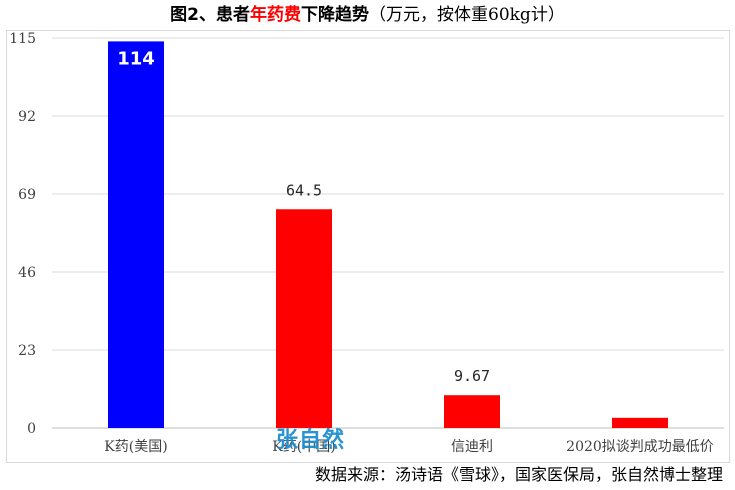  Describe the element at coordinates (27, 273) in the screenshot. I see `y-tick-label: 46` at that location.